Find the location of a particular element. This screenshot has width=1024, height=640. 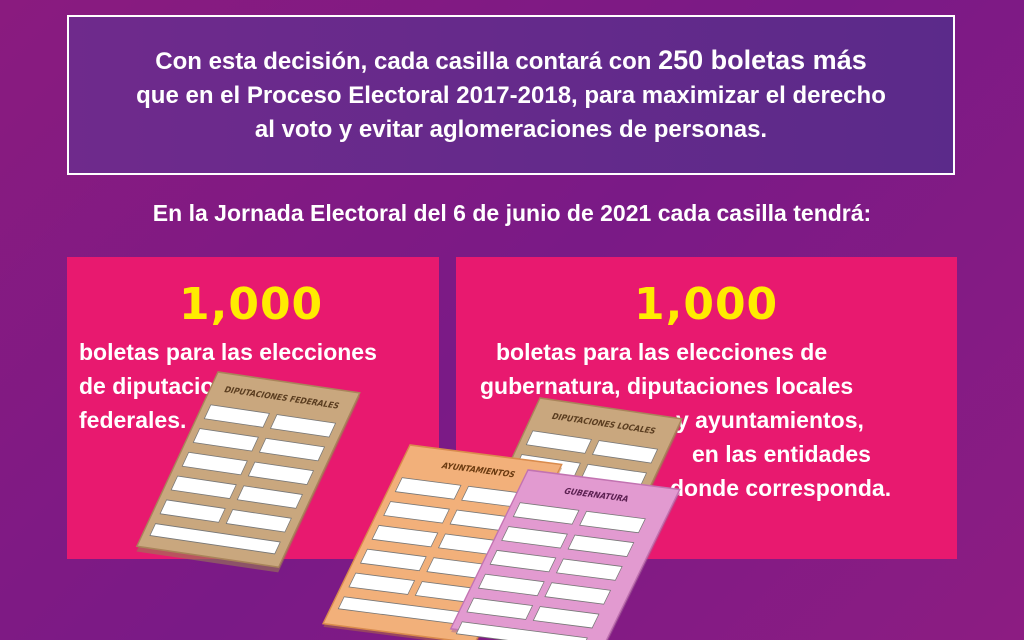

local-count: 1,000 is located at coordinates (706, 304).